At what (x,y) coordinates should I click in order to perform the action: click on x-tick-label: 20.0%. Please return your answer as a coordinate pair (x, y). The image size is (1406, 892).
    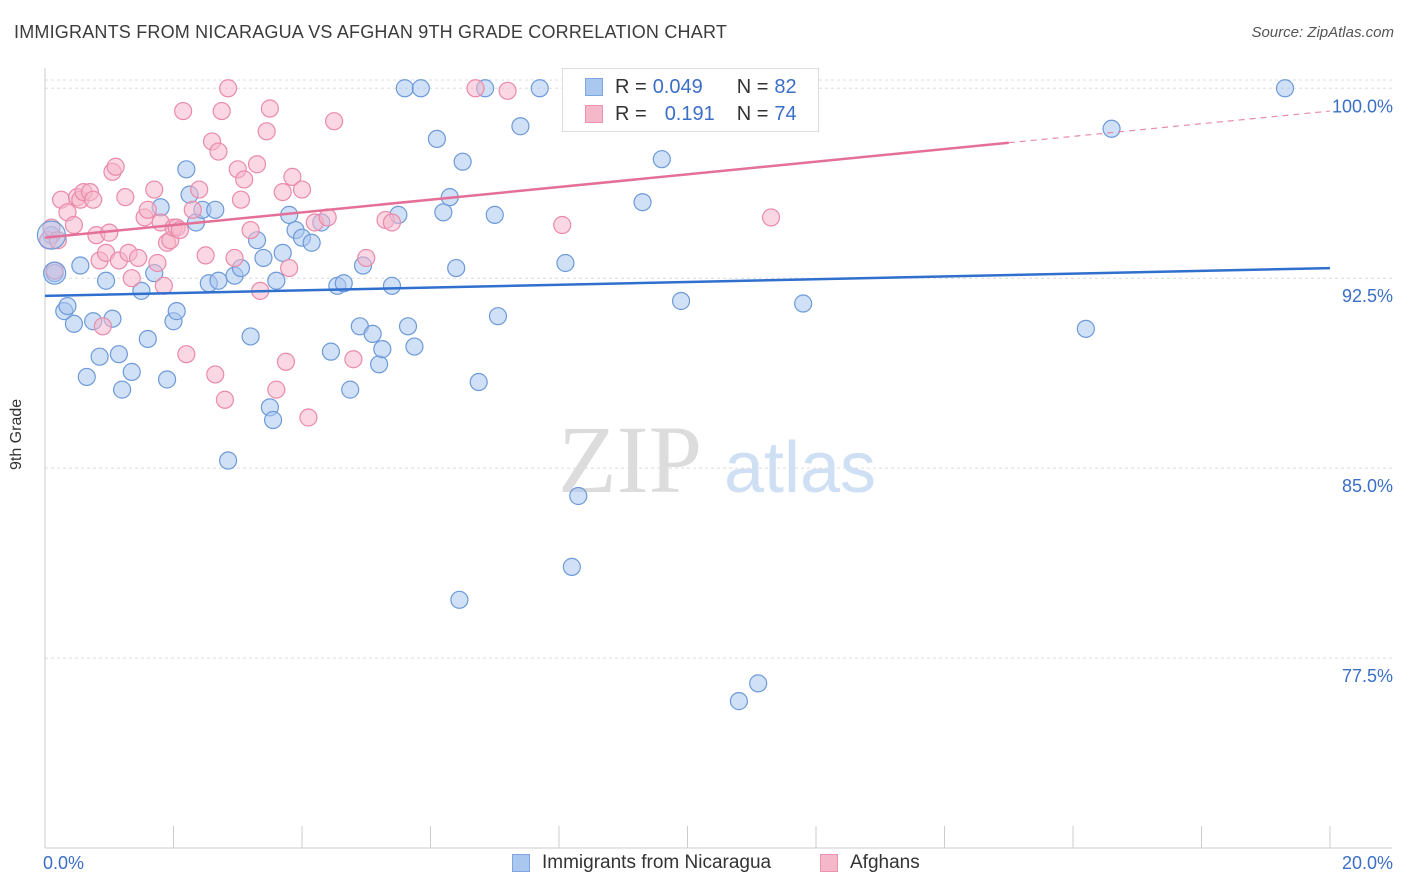
    Looking at the image, I should click on (1367, 863).